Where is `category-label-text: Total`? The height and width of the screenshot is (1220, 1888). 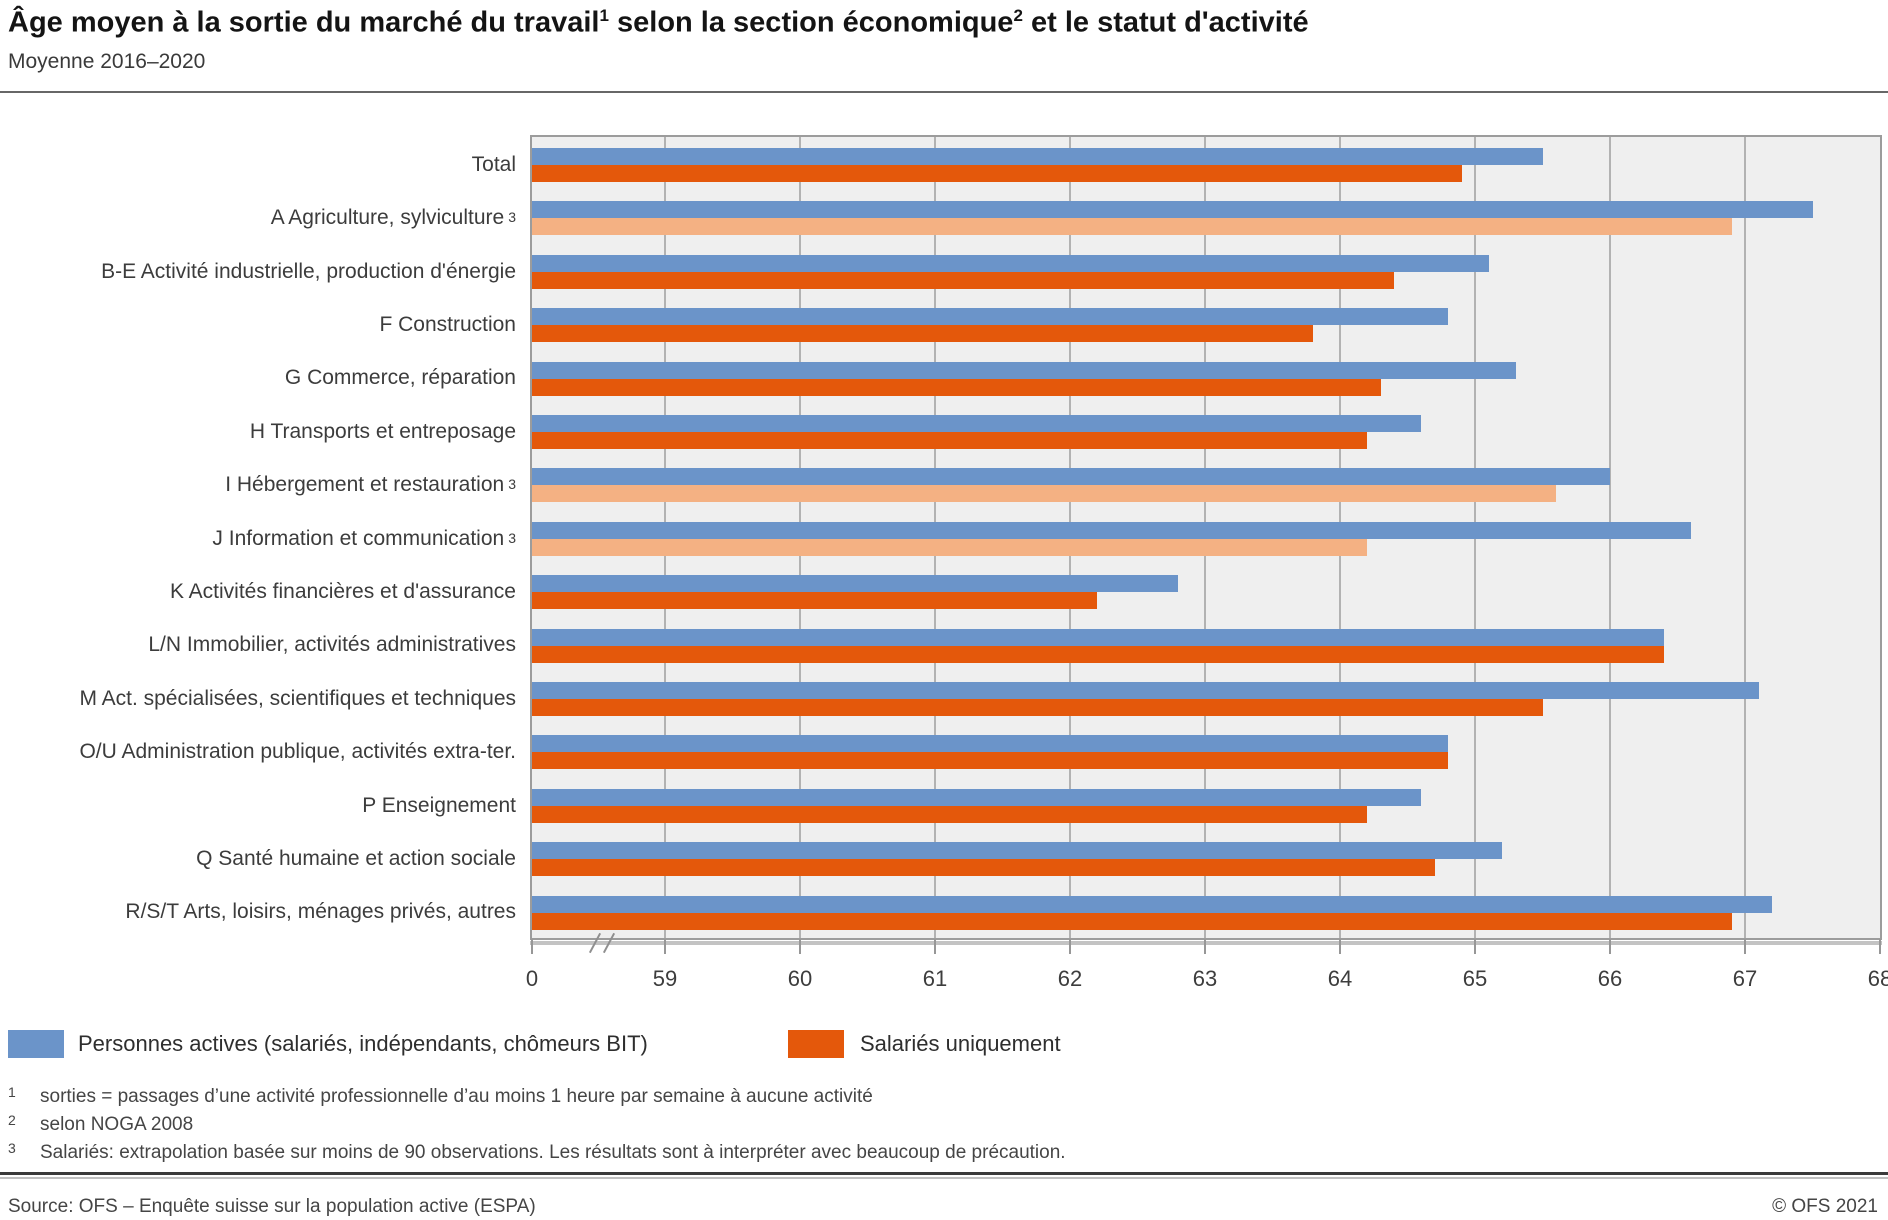
category-label-text: Total is located at coordinates (493, 164).